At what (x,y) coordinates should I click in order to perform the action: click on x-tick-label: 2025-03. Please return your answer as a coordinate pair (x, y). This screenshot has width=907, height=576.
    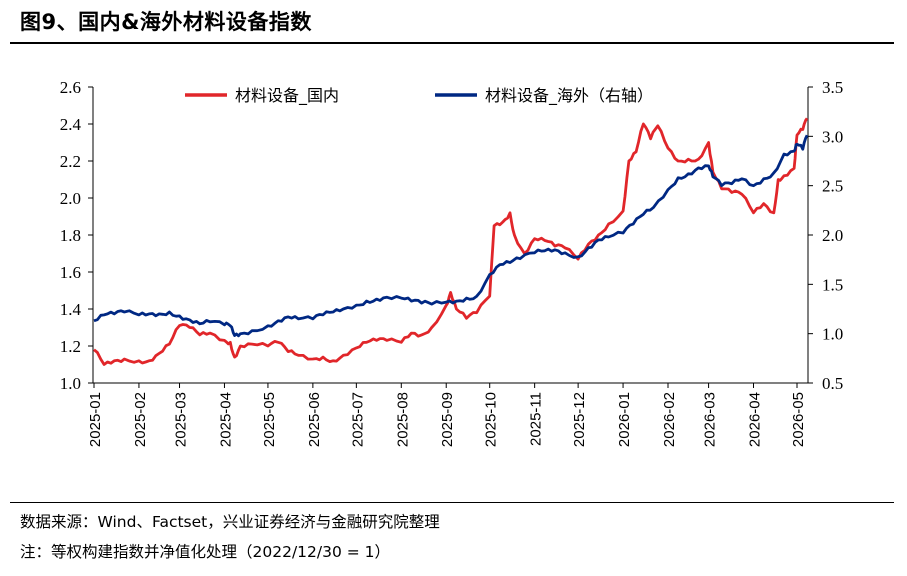
    Looking at the image, I should click on (181, 419).